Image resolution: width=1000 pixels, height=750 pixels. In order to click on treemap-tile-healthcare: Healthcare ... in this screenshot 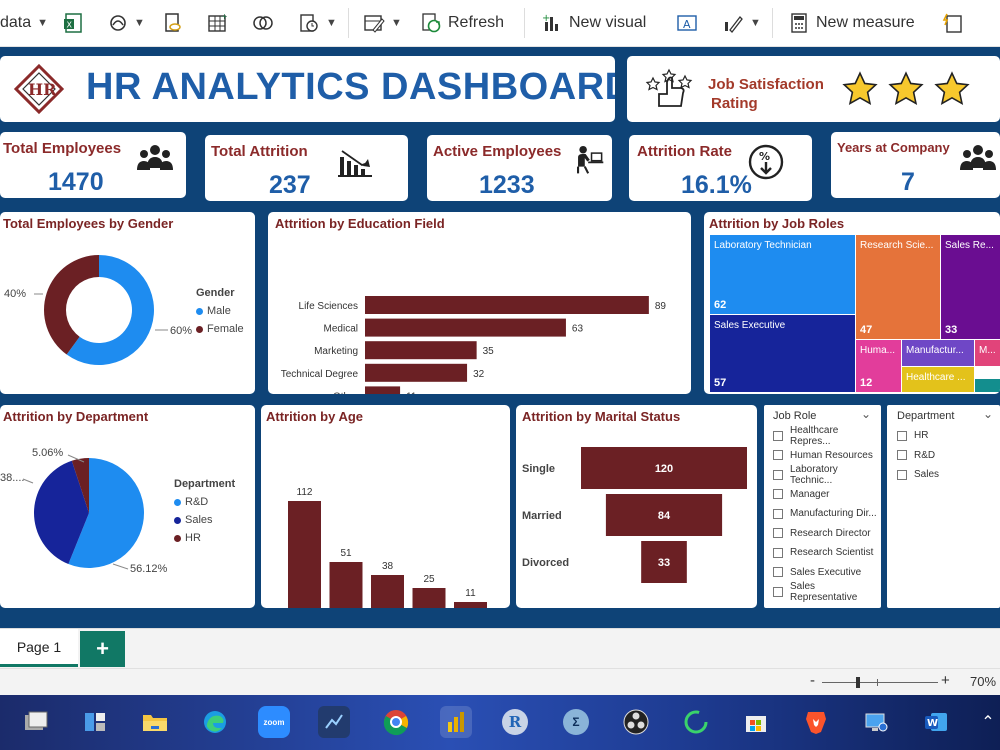, I will do `click(938, 379)`.